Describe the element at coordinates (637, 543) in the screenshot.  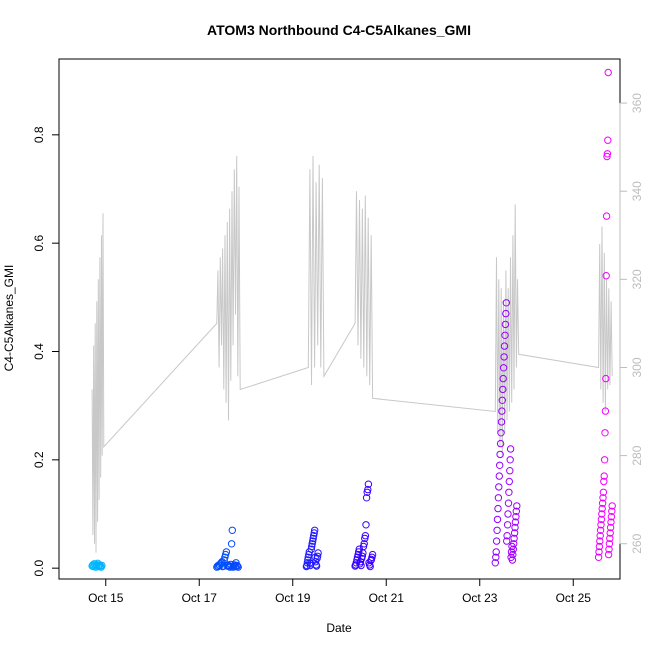
I see `y2-tick-label: 260` at that location.